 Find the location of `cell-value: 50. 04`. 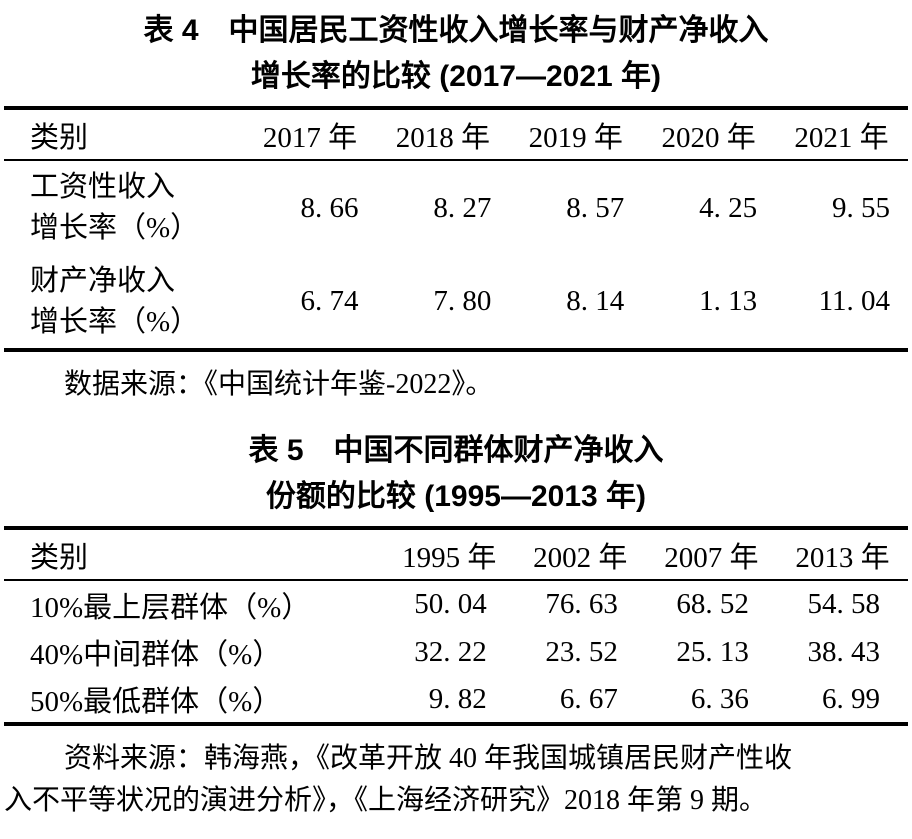

cell-value: 50. 04 is located at coordinates (450, 604).